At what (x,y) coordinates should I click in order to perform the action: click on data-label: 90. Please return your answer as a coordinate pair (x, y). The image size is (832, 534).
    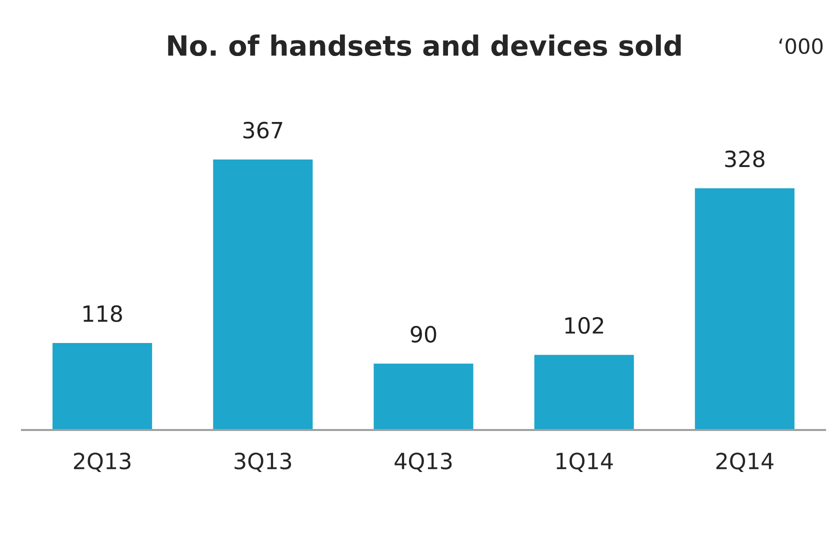
    Looking at the image, I should click on (423, 334).